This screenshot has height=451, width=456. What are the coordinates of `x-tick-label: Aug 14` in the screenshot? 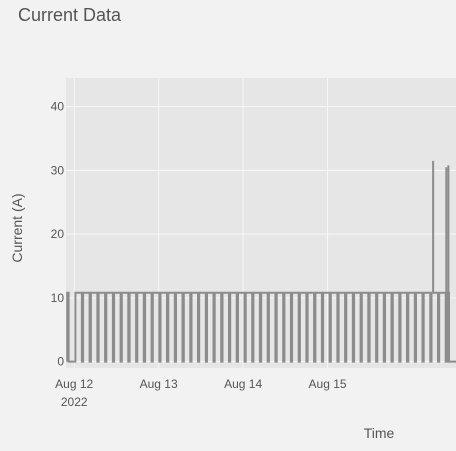 It's located at (243, 384).